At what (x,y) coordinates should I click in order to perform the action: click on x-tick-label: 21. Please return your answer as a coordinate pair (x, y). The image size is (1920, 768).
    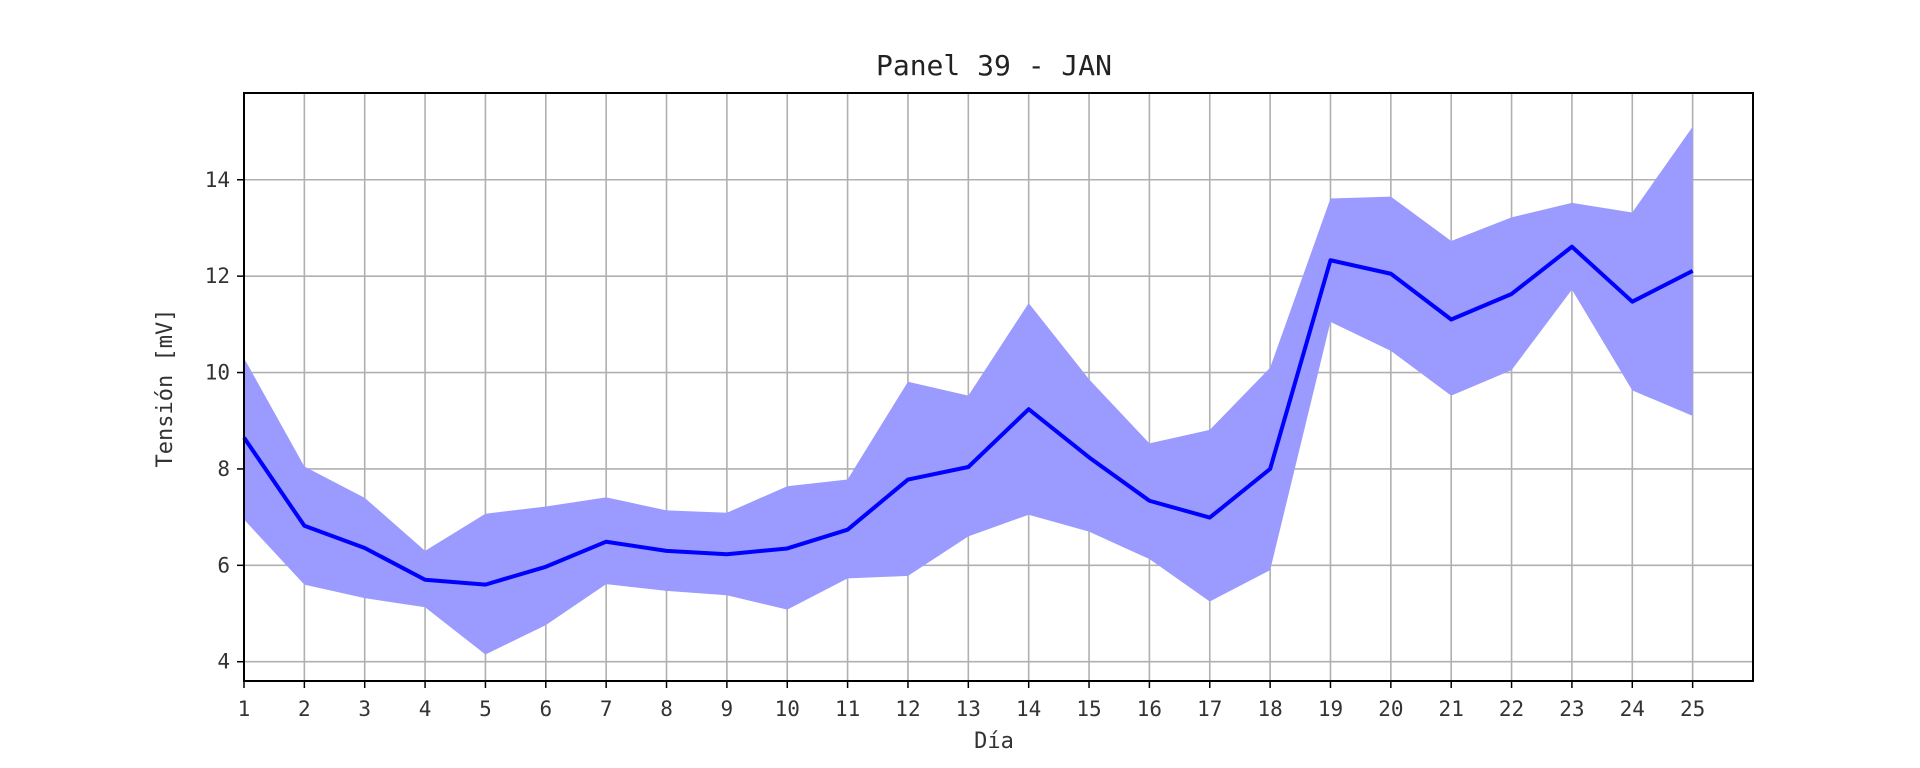
    Looking at the image, I should click on (1451, 709).